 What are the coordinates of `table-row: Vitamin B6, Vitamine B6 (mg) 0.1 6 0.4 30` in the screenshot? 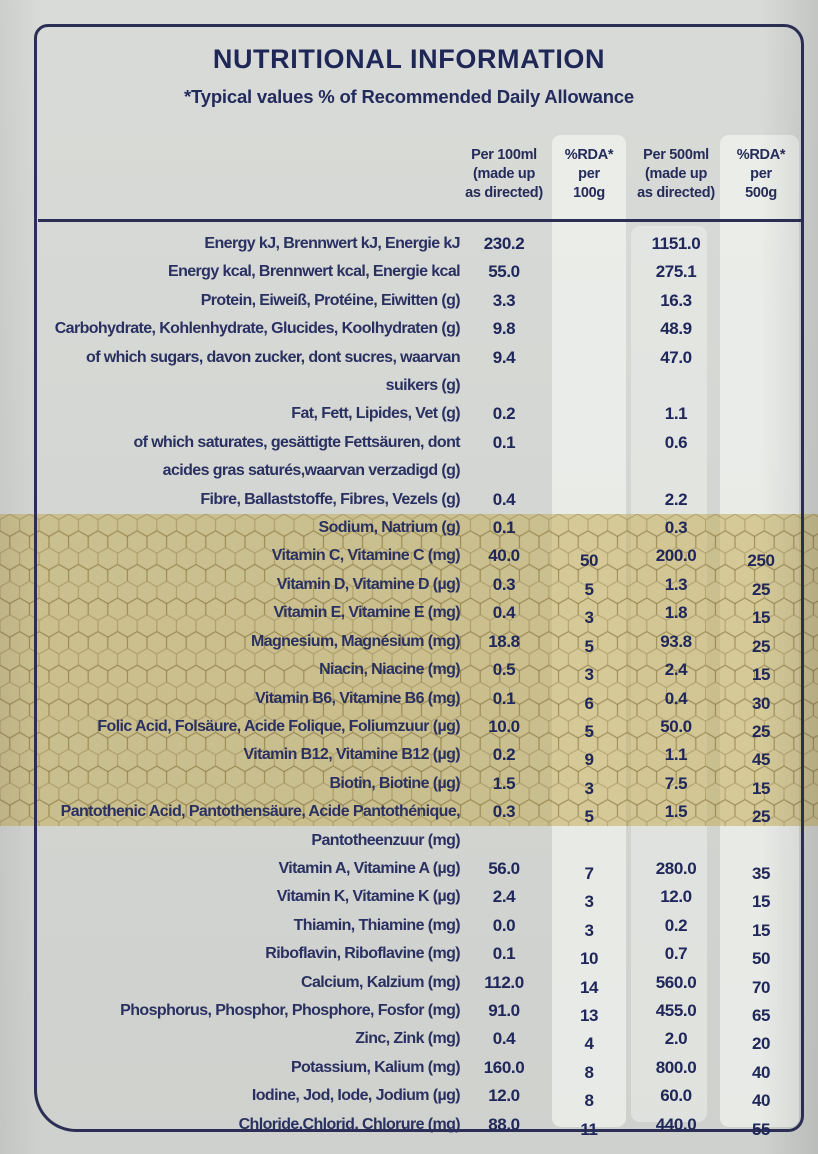 It's located at (424, 699).